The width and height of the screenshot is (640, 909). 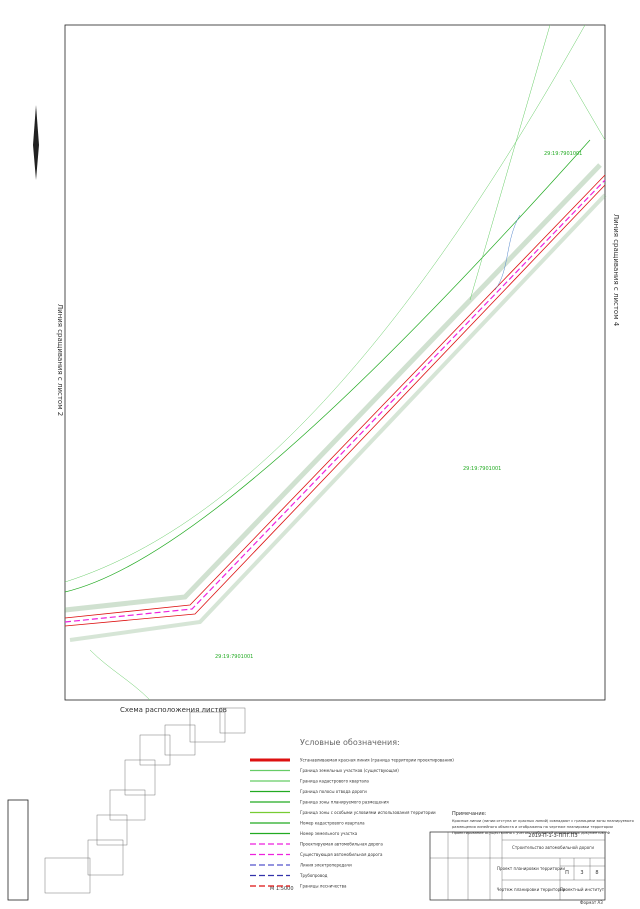 I want to click on scheme-title: Схема расположения листов, so click(x=173, y=710).